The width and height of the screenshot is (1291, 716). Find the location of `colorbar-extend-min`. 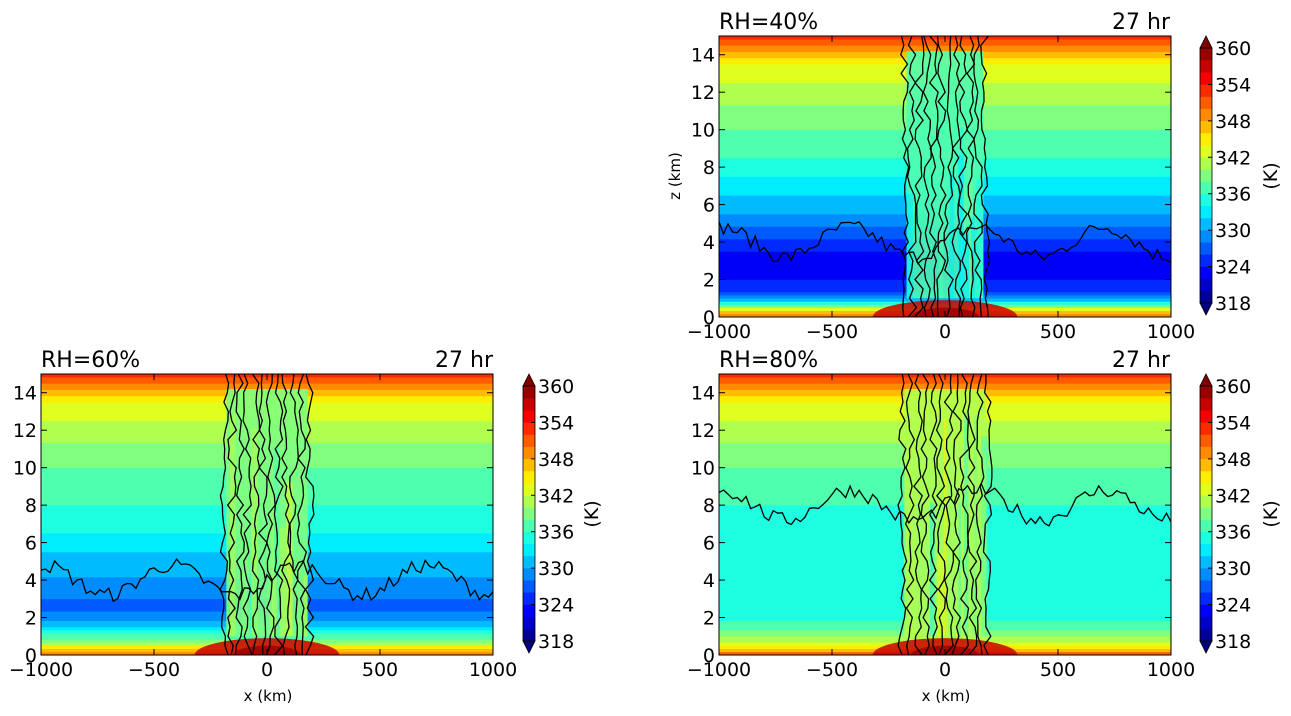

colorbar-extend-min is located at coordinates (1206, 309).